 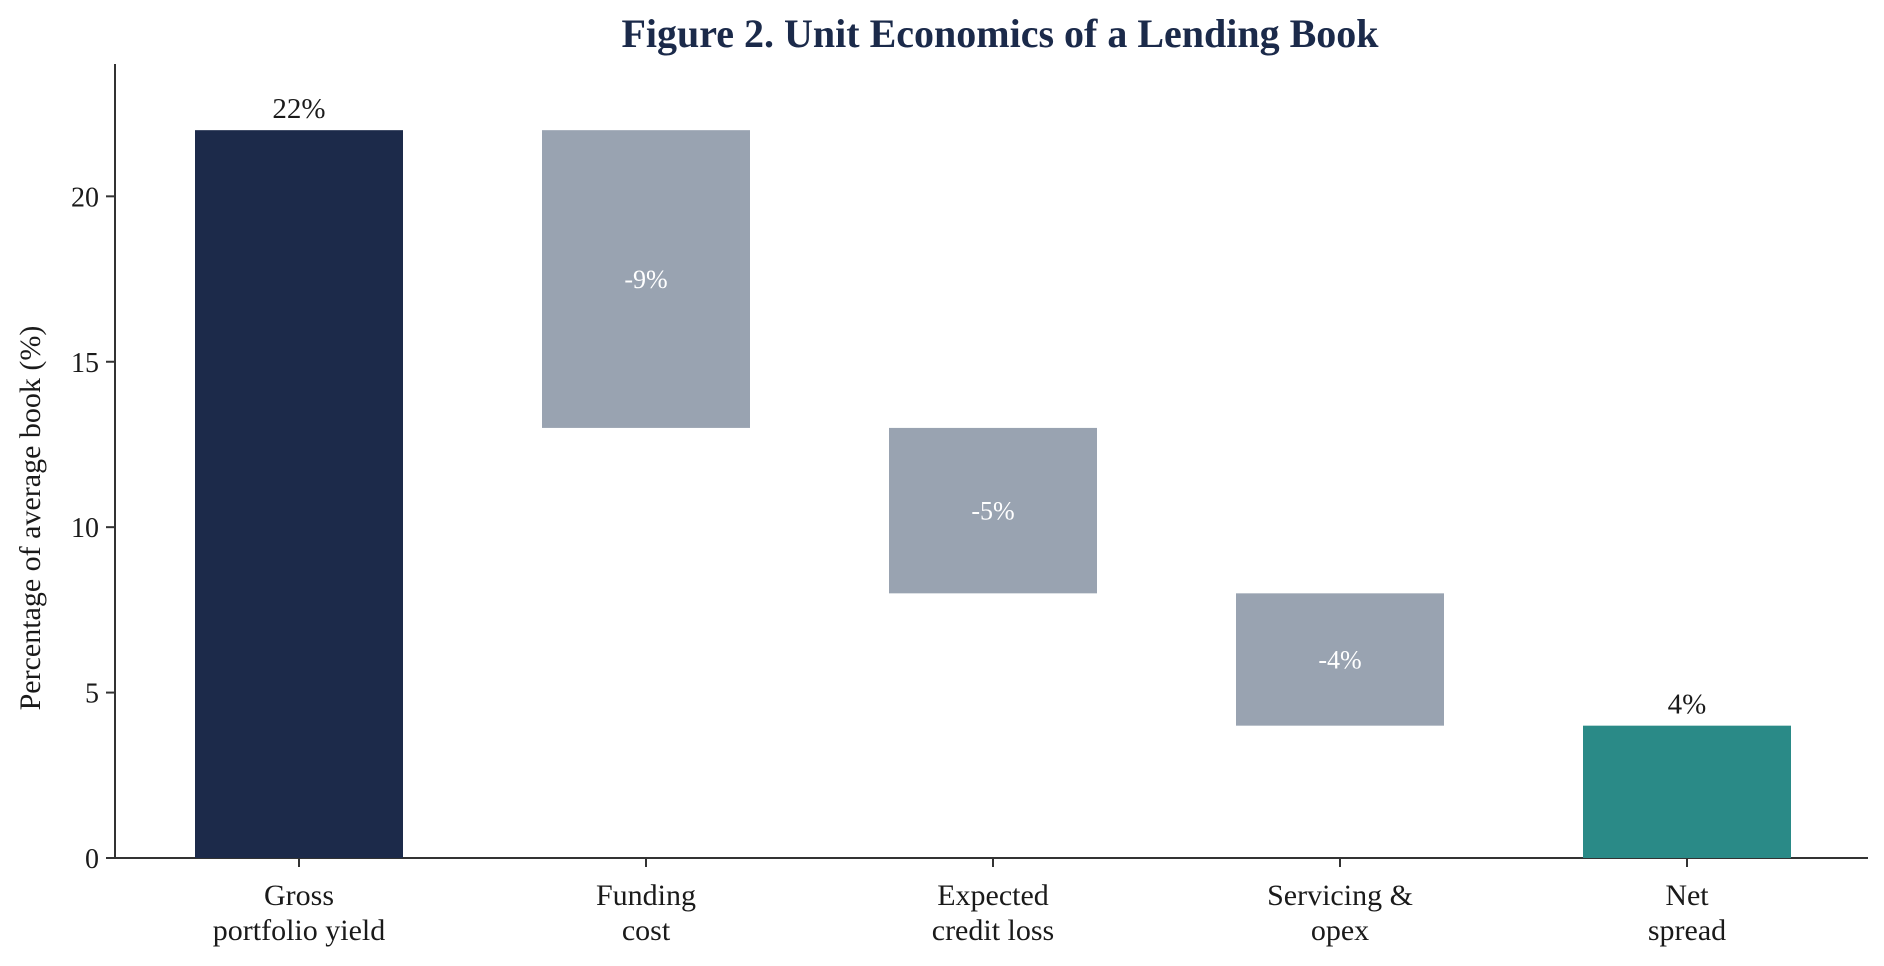 What do you see at coordinates (646, 930) in the screenshot?
I see `x-tick-label-line: cost` at bounding box center [646, 930].